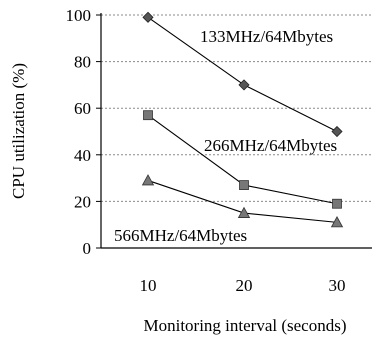 This screenshot has width=378, height=338. What do you see at coordinates (180, 235) in the screenshot?
I see `series-label: 566MHz/64Mbytes` at bounding box center [180, 235].